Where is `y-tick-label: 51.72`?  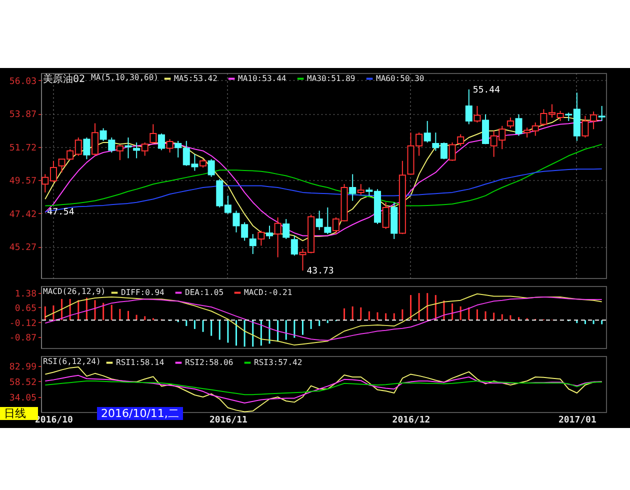
y-tick-label: 51.72 is located at coordinates (22, 148).